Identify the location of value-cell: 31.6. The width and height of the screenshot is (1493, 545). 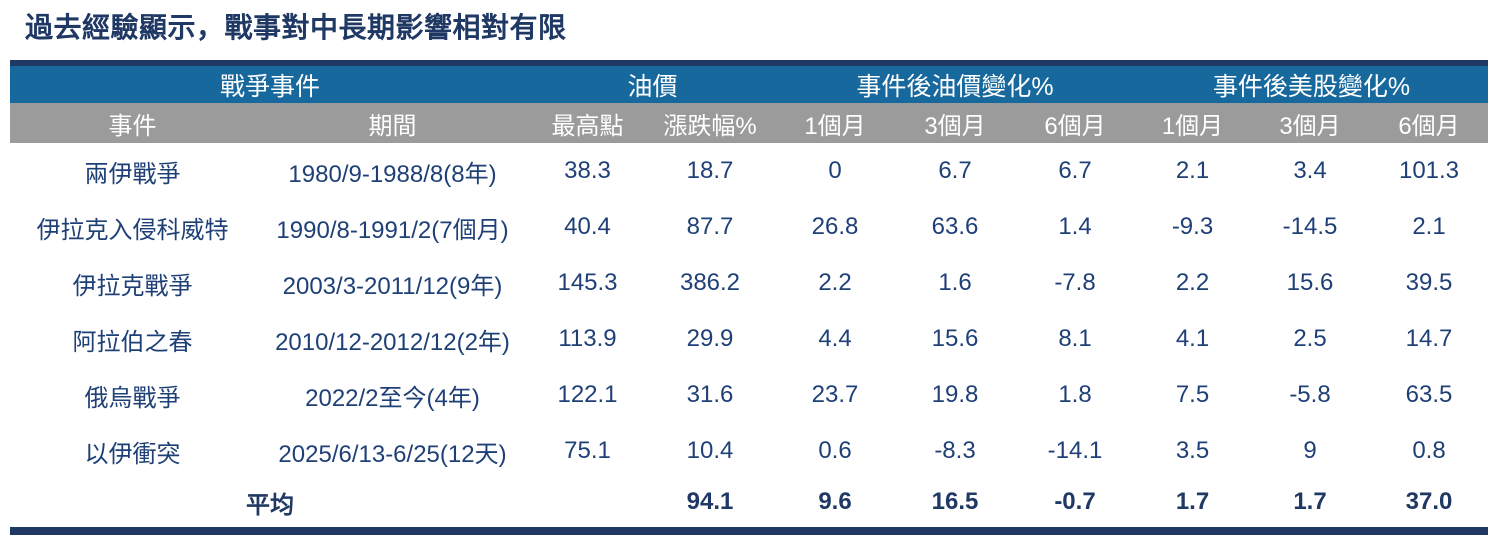
(710, 394).